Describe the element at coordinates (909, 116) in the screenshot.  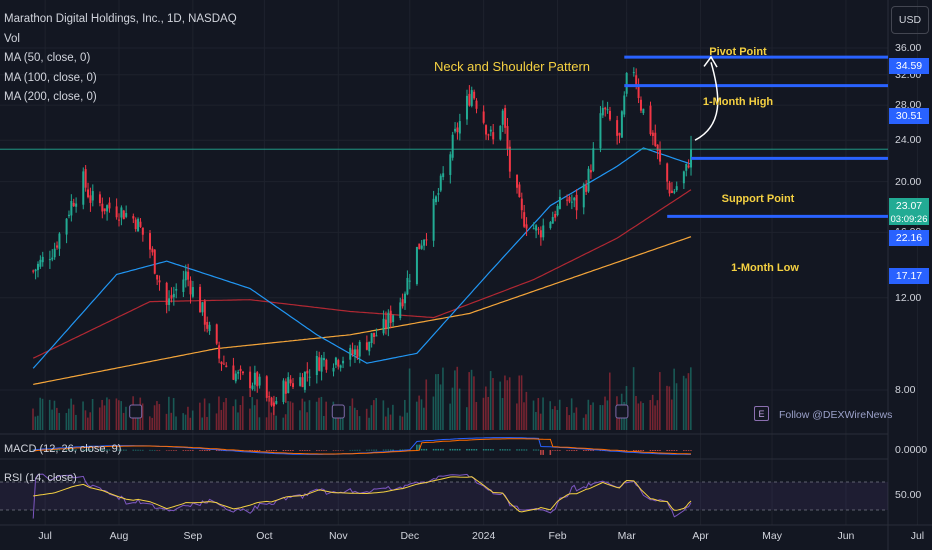
I see `high-price-tag: 30.51` at that location.